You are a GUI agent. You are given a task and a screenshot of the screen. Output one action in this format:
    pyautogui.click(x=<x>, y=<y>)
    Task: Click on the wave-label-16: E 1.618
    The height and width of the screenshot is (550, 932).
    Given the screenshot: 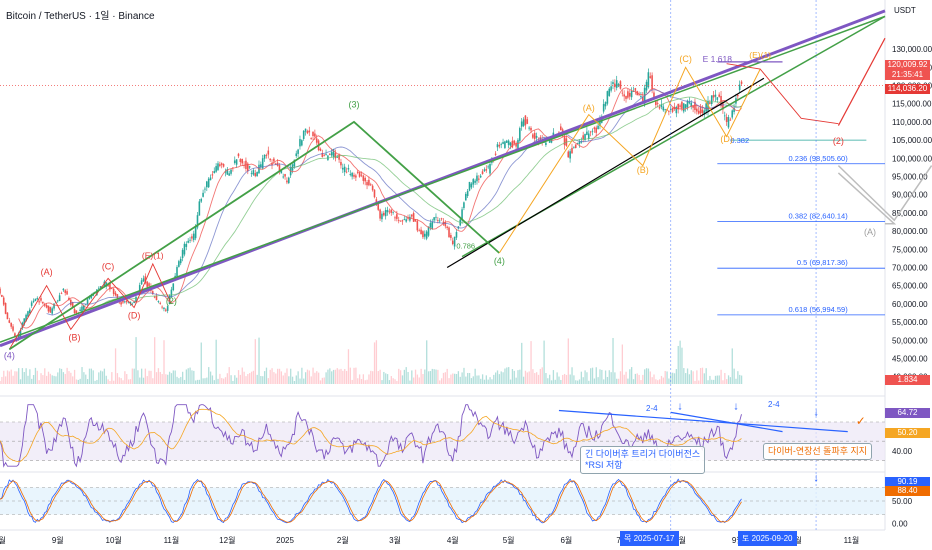 What is the action you would take?
    pyautogui.click(x=718, y=59)
    